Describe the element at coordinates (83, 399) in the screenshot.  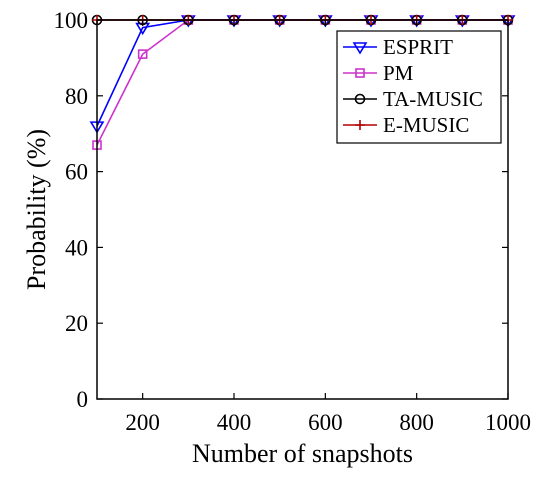
I see `y-tick-label: 0` at that location.